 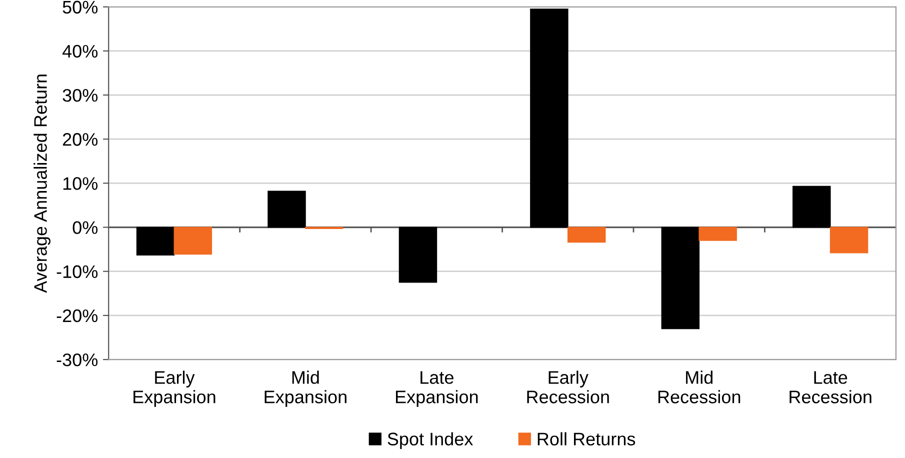 What do you see at coordinates (80, 139) in the screenshot?
I see `y-tick-label: 20%` at bounding box center [80, 139].